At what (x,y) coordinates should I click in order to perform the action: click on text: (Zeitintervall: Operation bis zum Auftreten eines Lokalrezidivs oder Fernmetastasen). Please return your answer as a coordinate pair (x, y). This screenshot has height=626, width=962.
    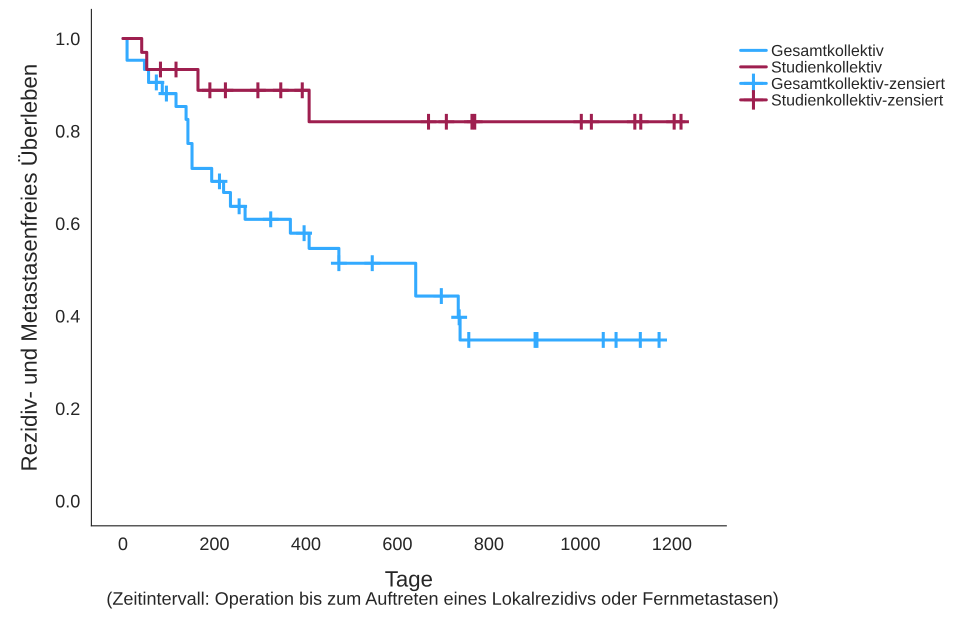
    Looking at the image, I should click on (442, 600).